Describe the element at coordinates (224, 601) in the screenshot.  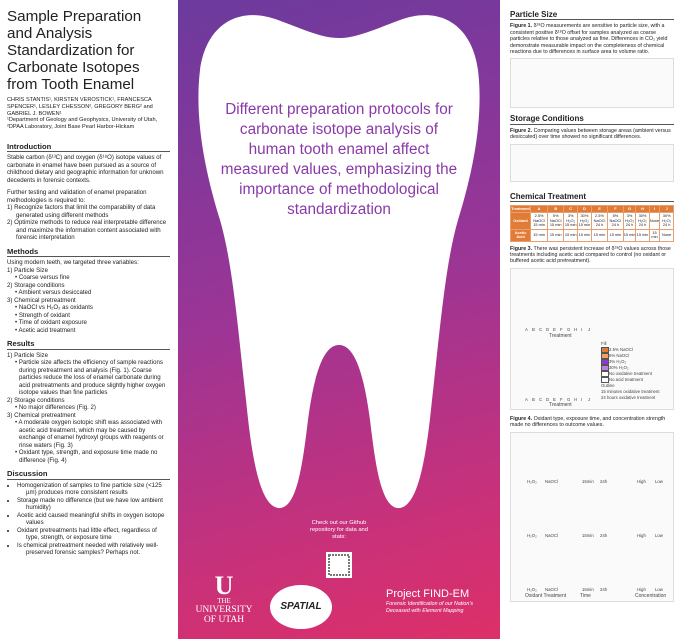
I see `text-block: THE` at that location.